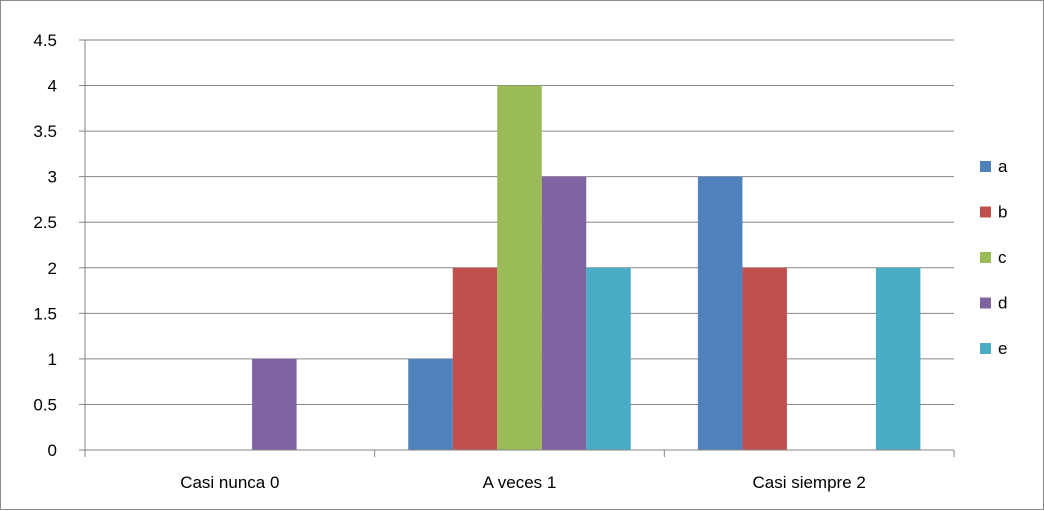 The image size is (1044, 511). Describe the element at coordinates (52, 86) in the screenshot. I see `y-tick-label: 4` at that location.